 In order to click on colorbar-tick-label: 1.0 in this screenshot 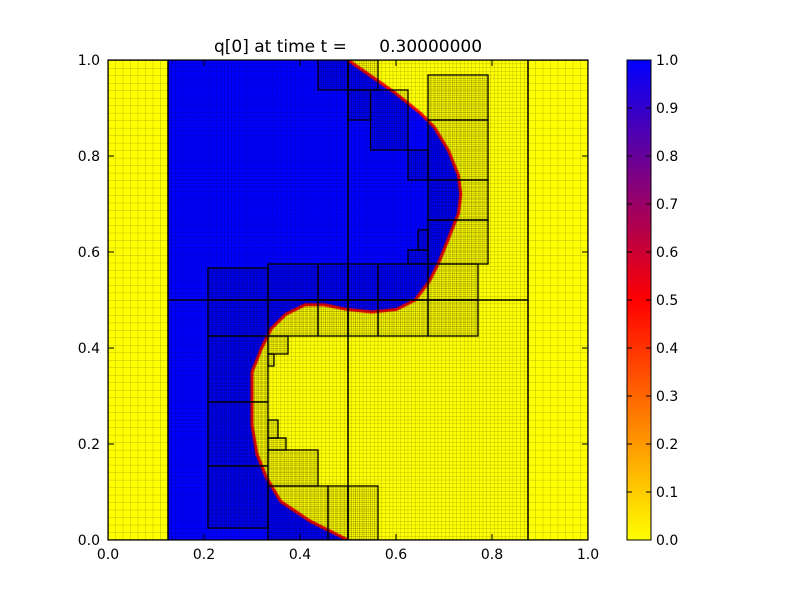, I will do `click(667, 61)`.